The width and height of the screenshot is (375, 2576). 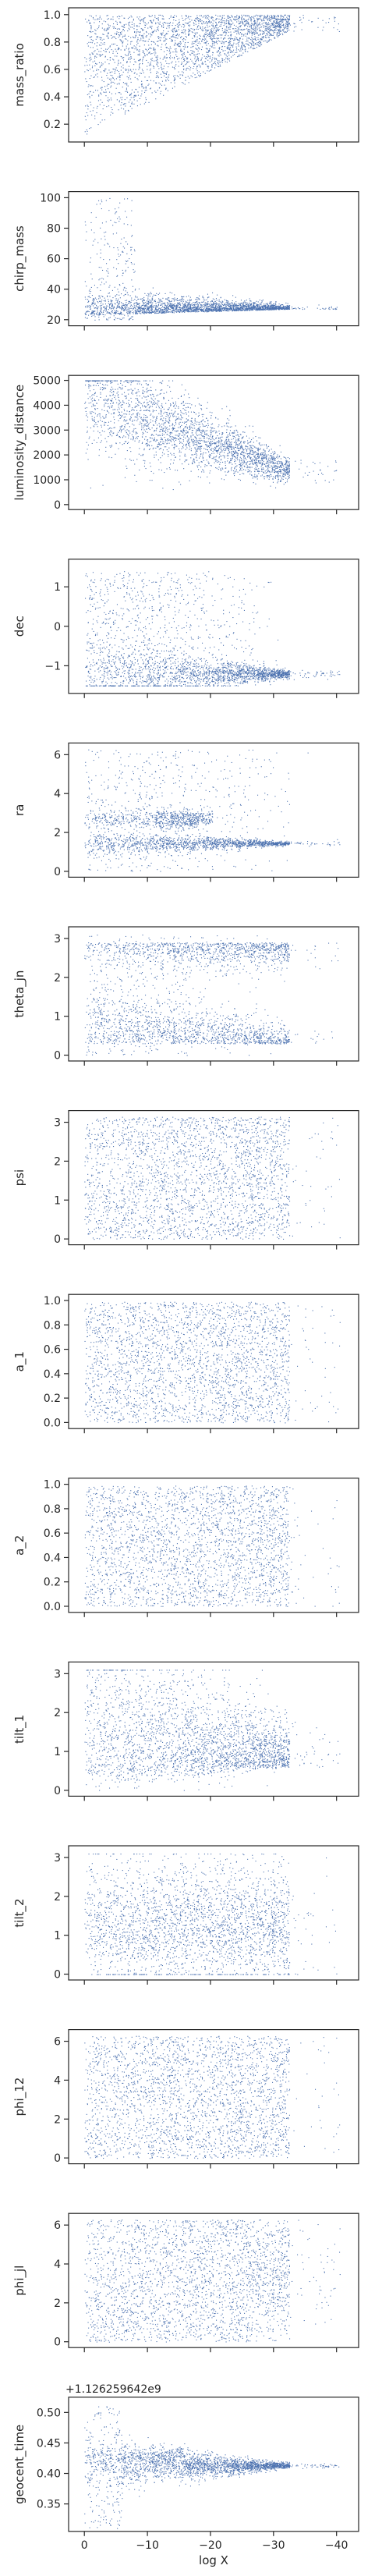 What do you see at coordinates (52, 125) in the screenshot?
I see `y-tick-label: 0.2` at bounding box center [52, 125].